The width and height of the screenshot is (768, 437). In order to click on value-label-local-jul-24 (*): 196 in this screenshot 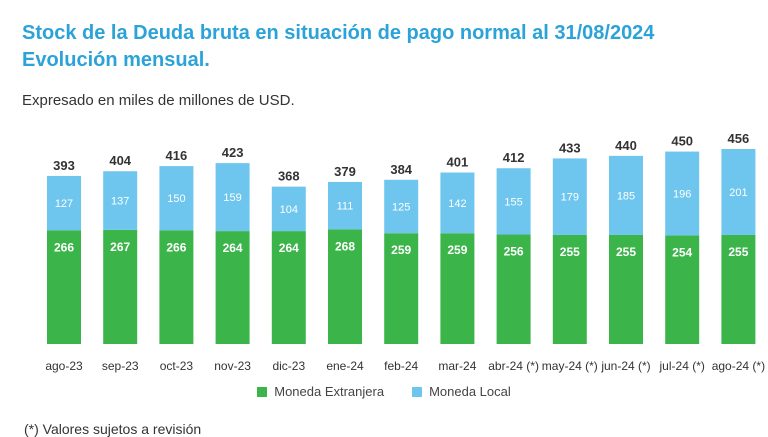, I will do `click(682, 194)`.